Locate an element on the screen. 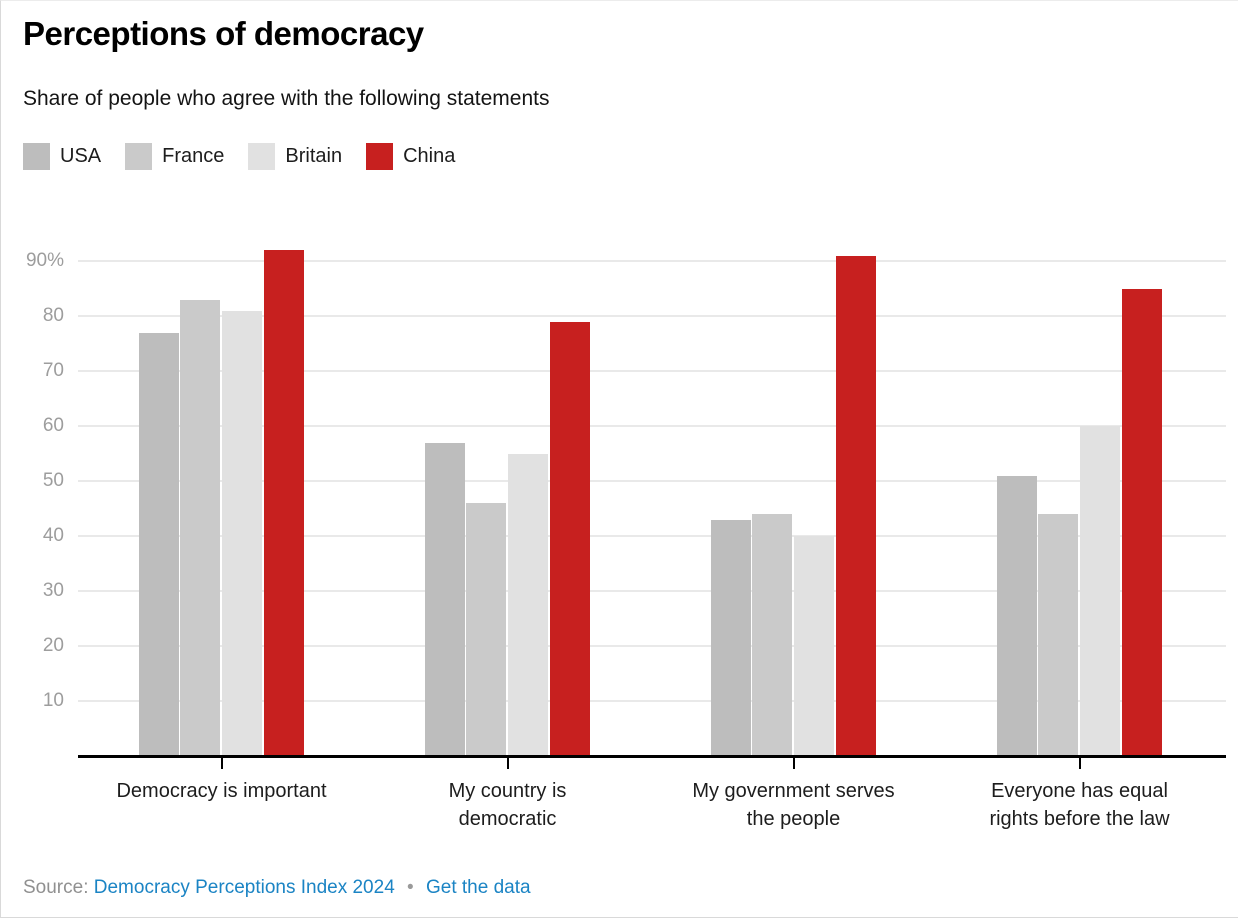 The image size is (1238, 918). page-title: Perceptions of democracy is located at coordinates (223, 33).